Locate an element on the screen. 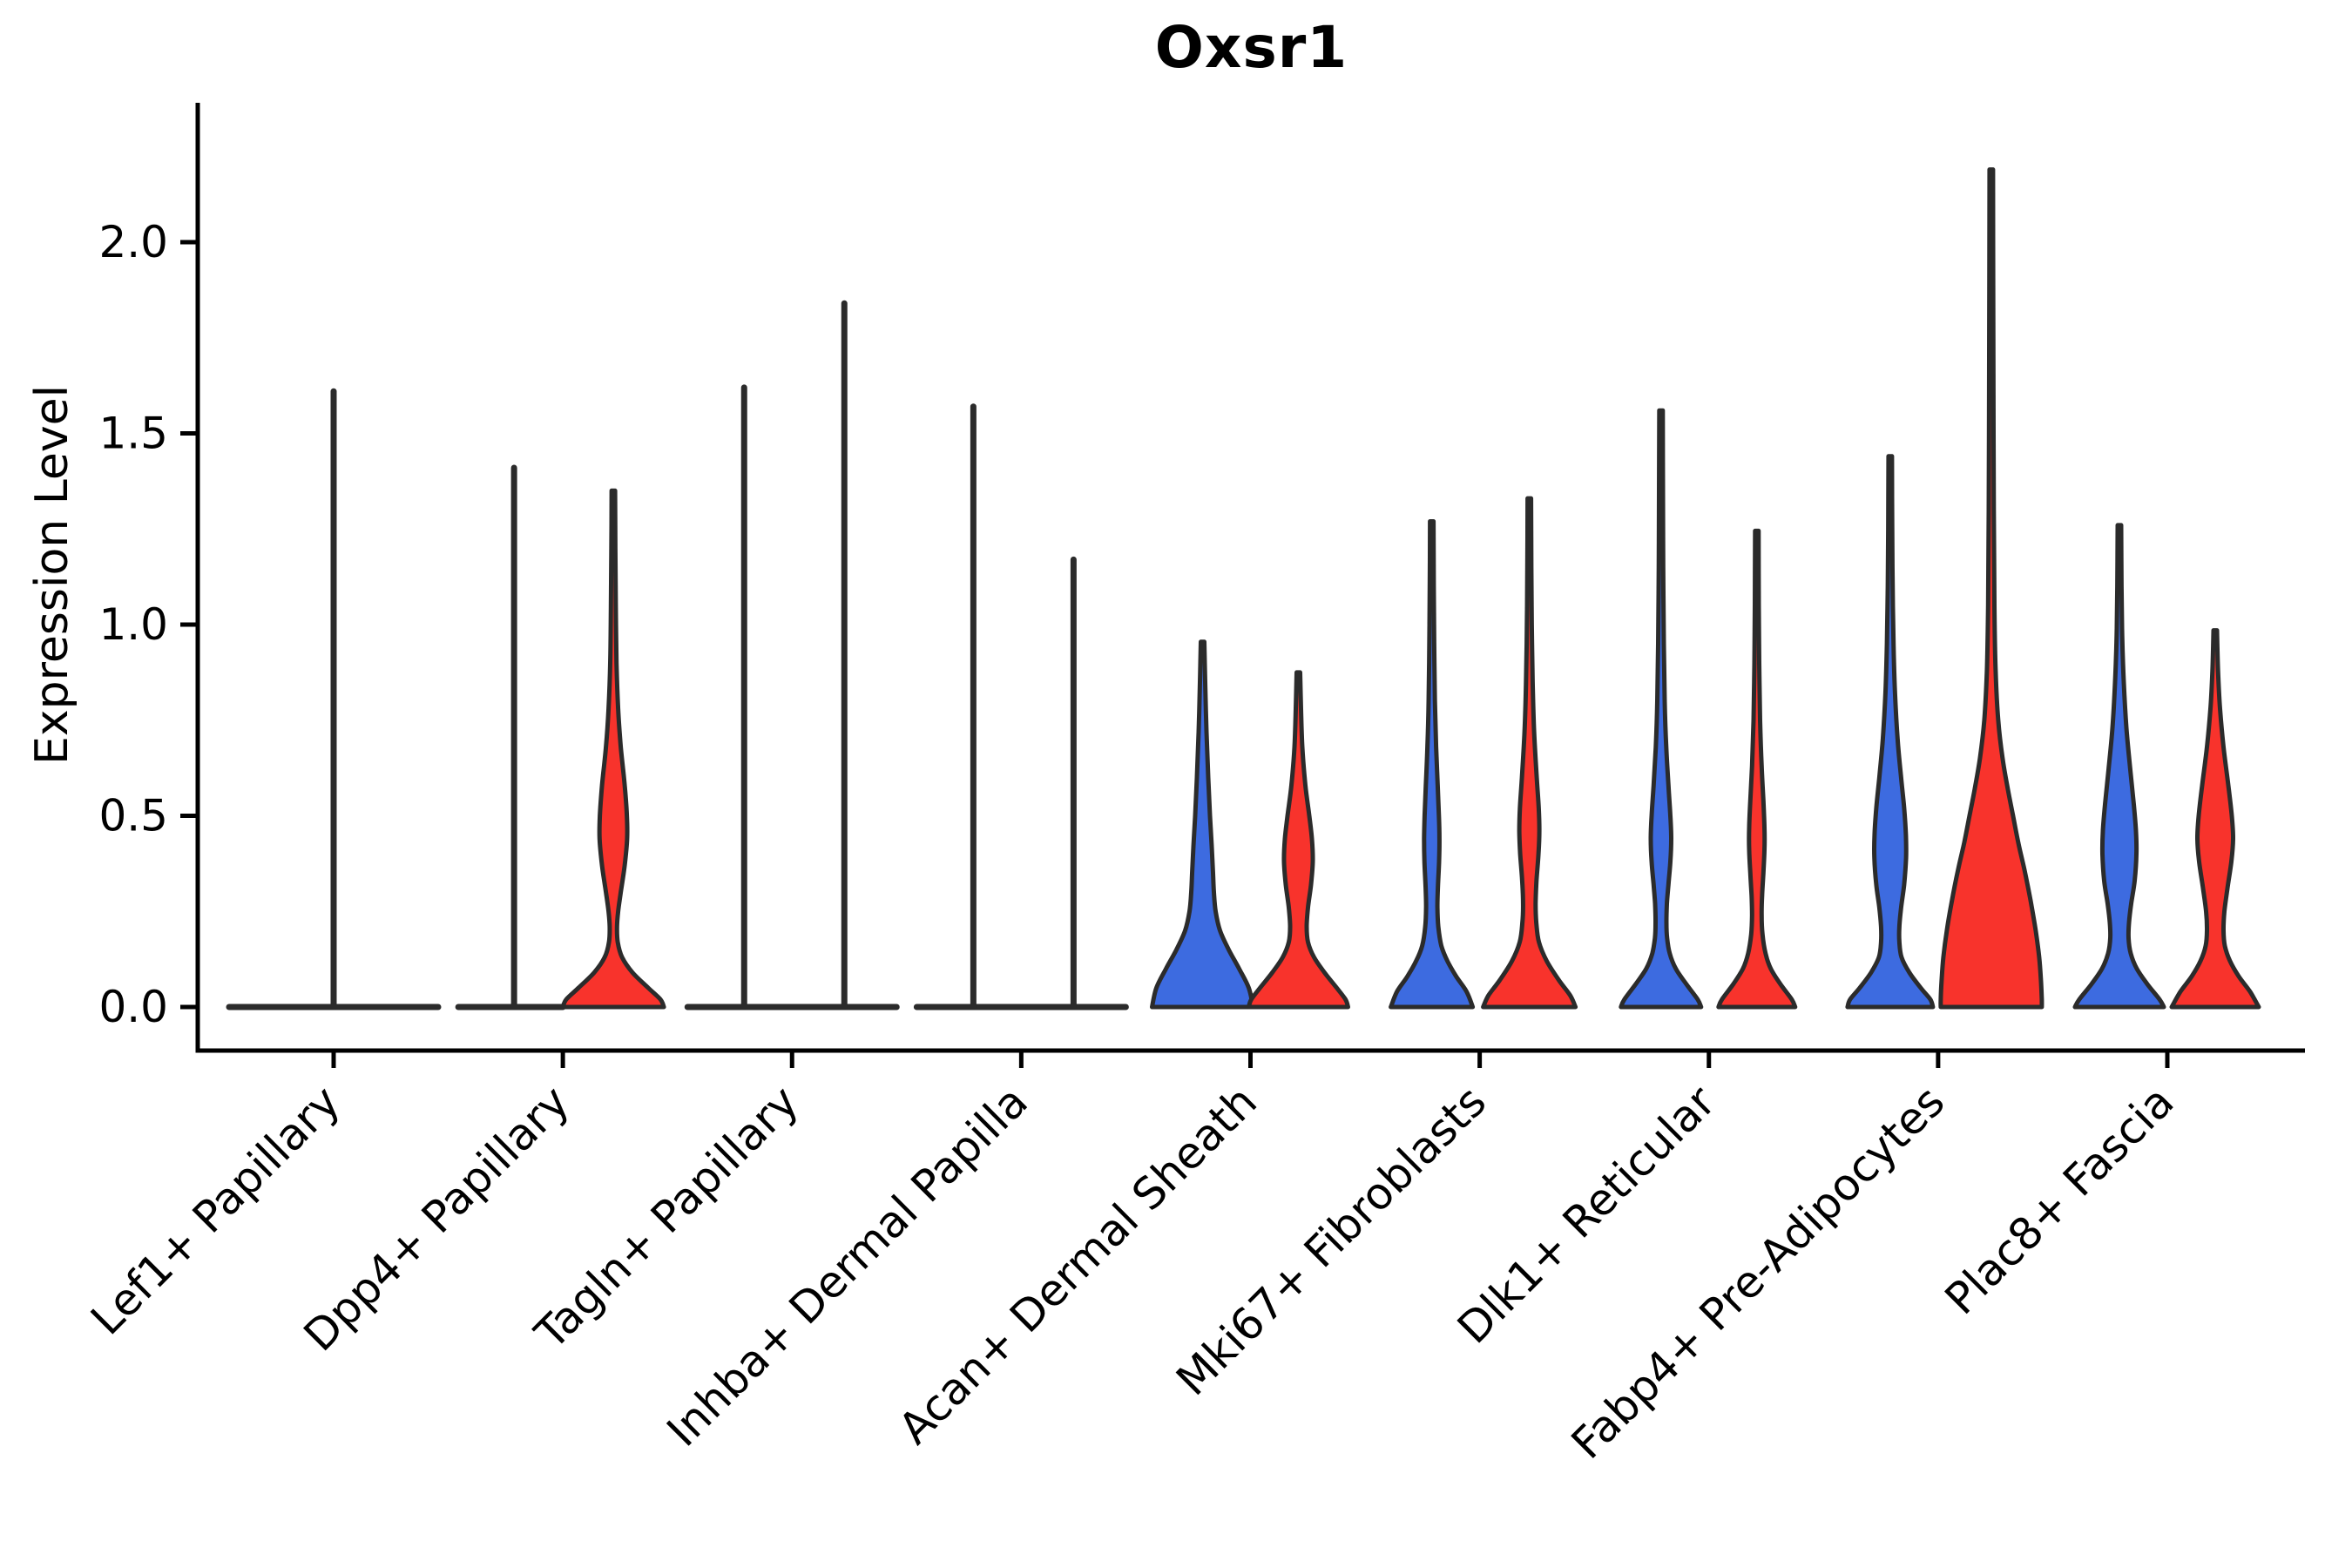 The image size is (2352, 1568). violin-acan-dermal-sheath-left is located at coordinates (1202, 825).